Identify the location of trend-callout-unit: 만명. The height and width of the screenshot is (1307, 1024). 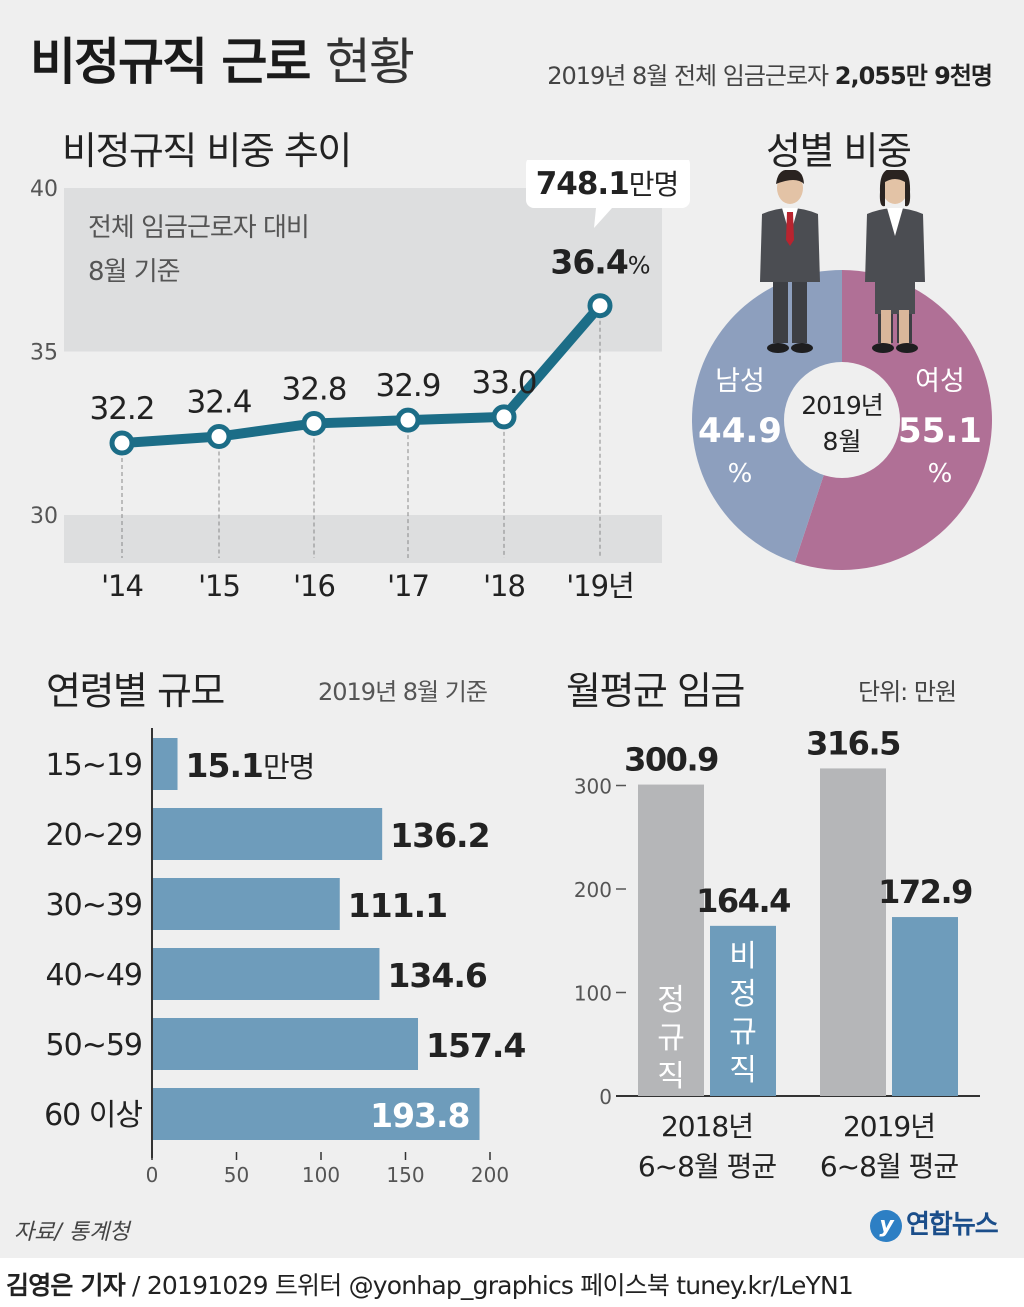
(654, 184).